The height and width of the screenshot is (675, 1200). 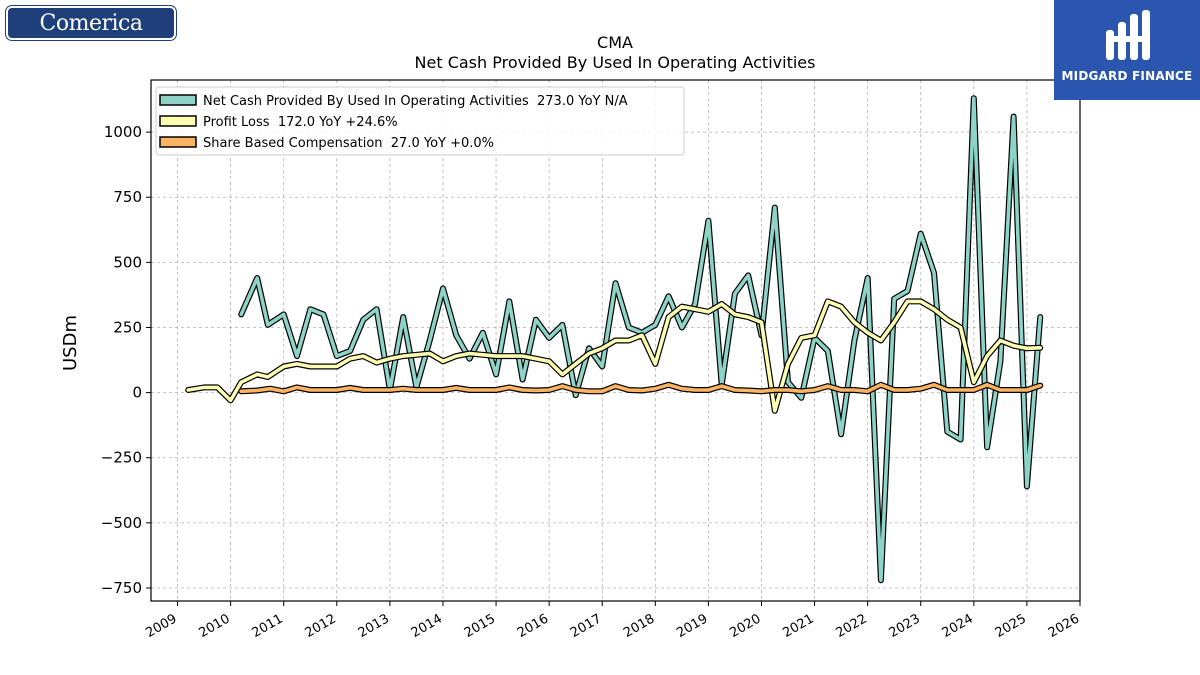 I want to click on x-tick-label: 2026, so click(x=1064, y=626).